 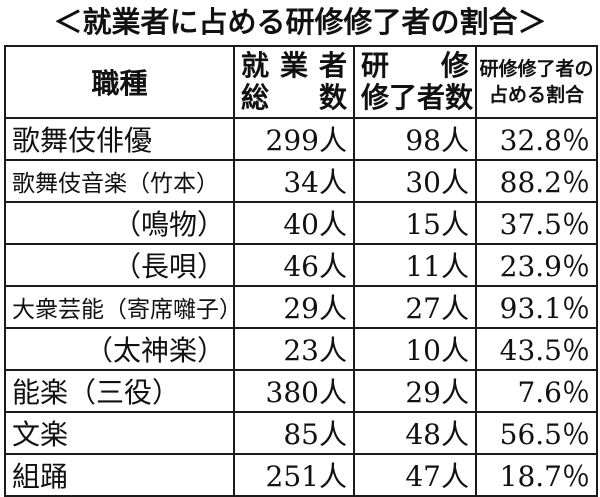 I want to click on graduates-cell: 11人, so click(x=415, y=265).